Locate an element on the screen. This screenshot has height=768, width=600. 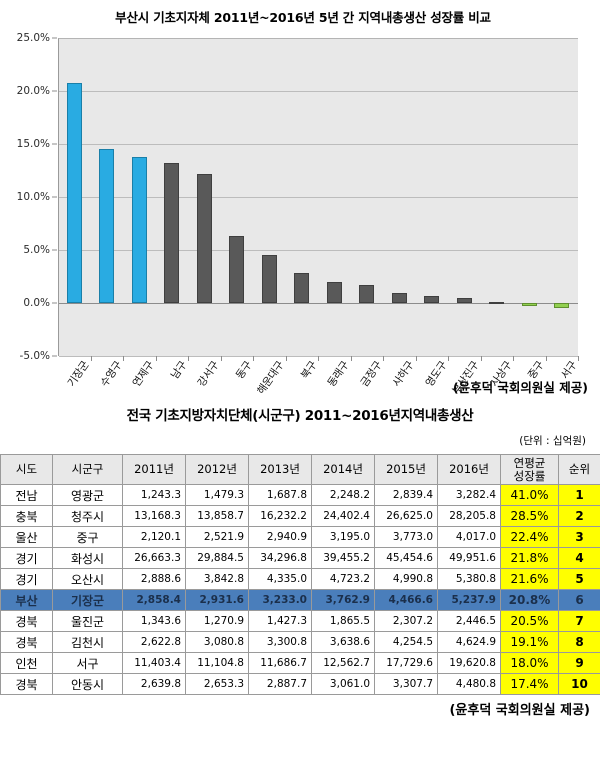
column-header-2014: 2014년 is located at coordinates (343, 469).